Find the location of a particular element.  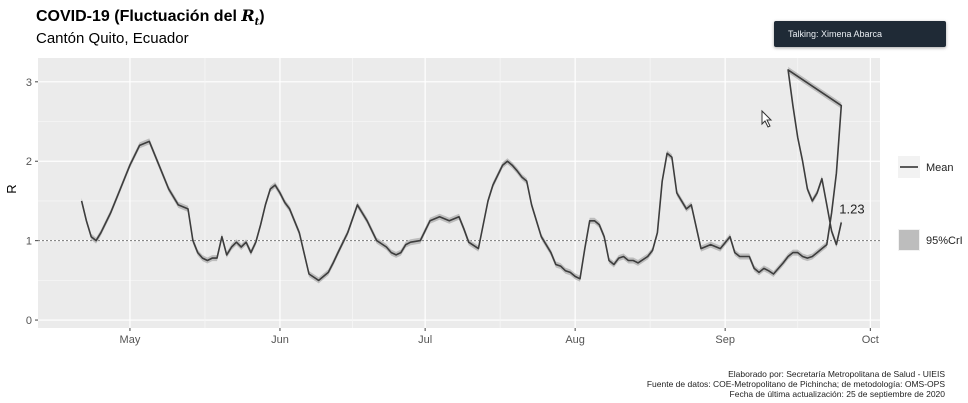

legend-swatch-band is located at coordinates (909, 240).